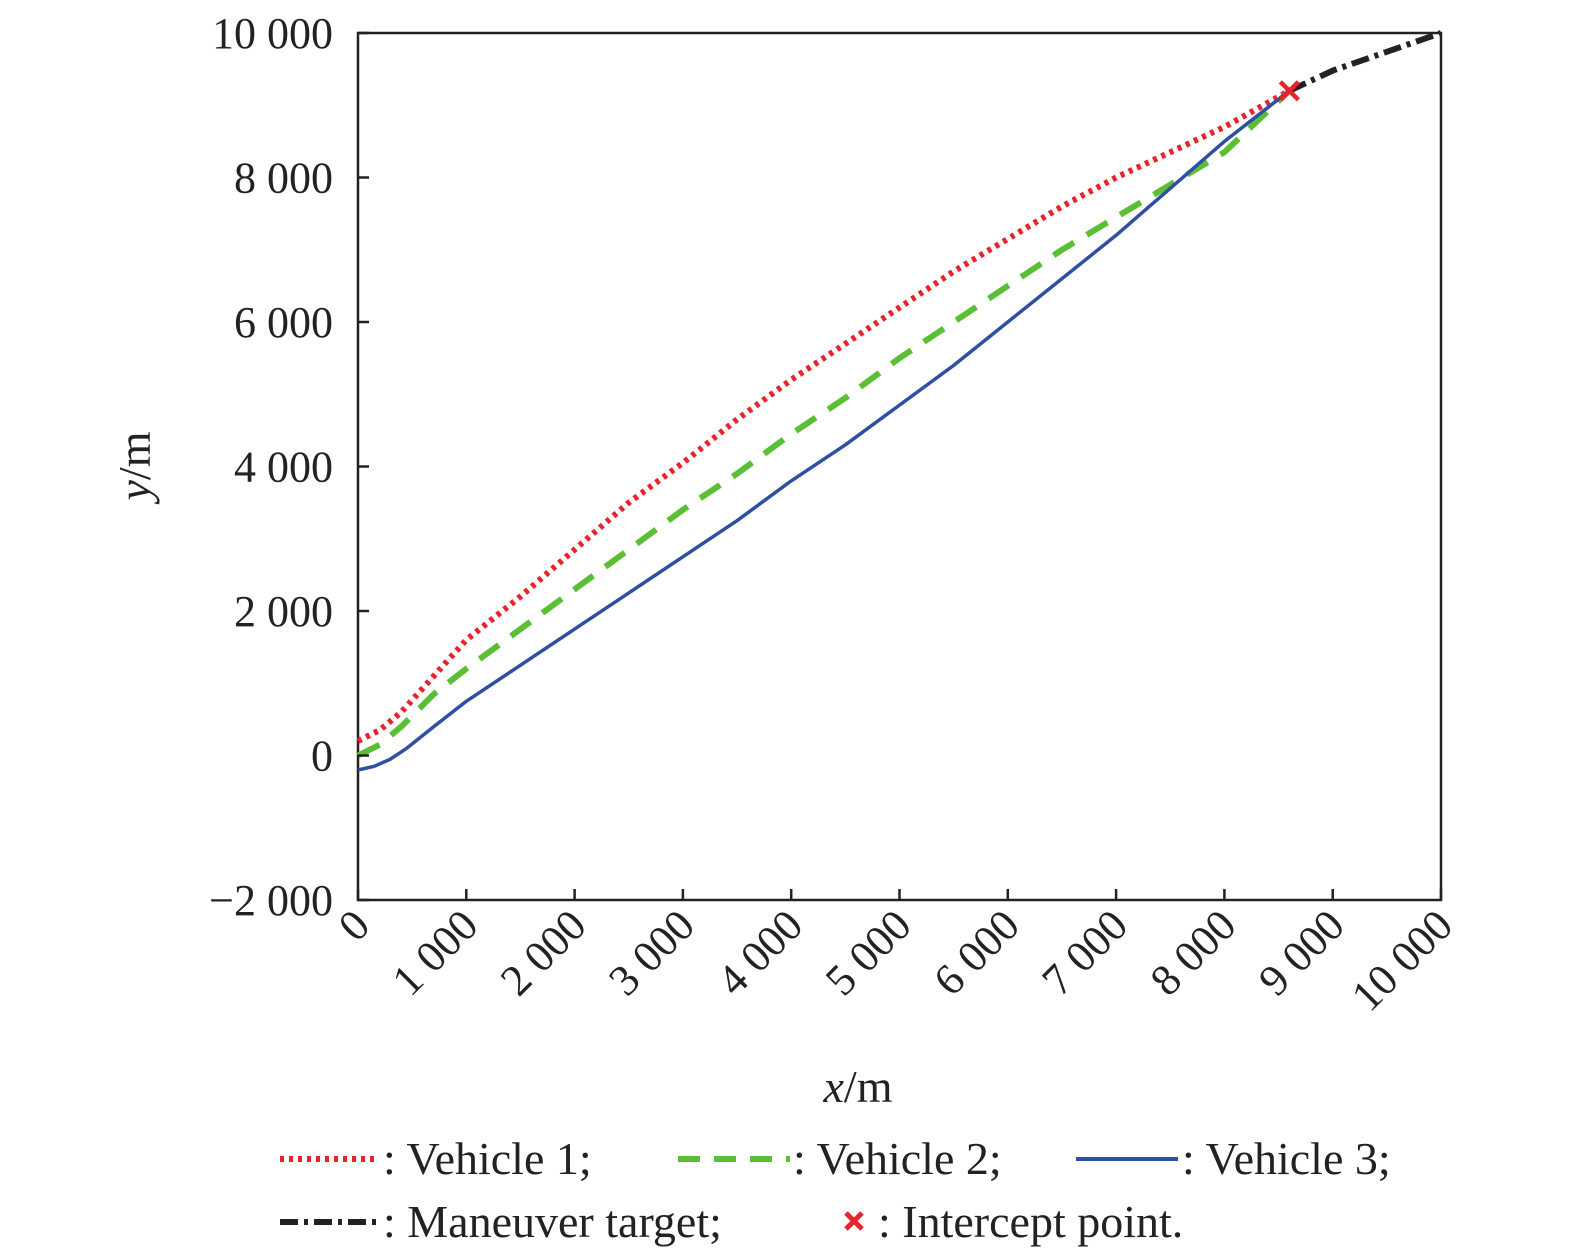 The image size is (1575, 1253). Describe the element at coordinates (1085, 952) in the screenshot. I see `x-tick-label: 7 000` at that location.